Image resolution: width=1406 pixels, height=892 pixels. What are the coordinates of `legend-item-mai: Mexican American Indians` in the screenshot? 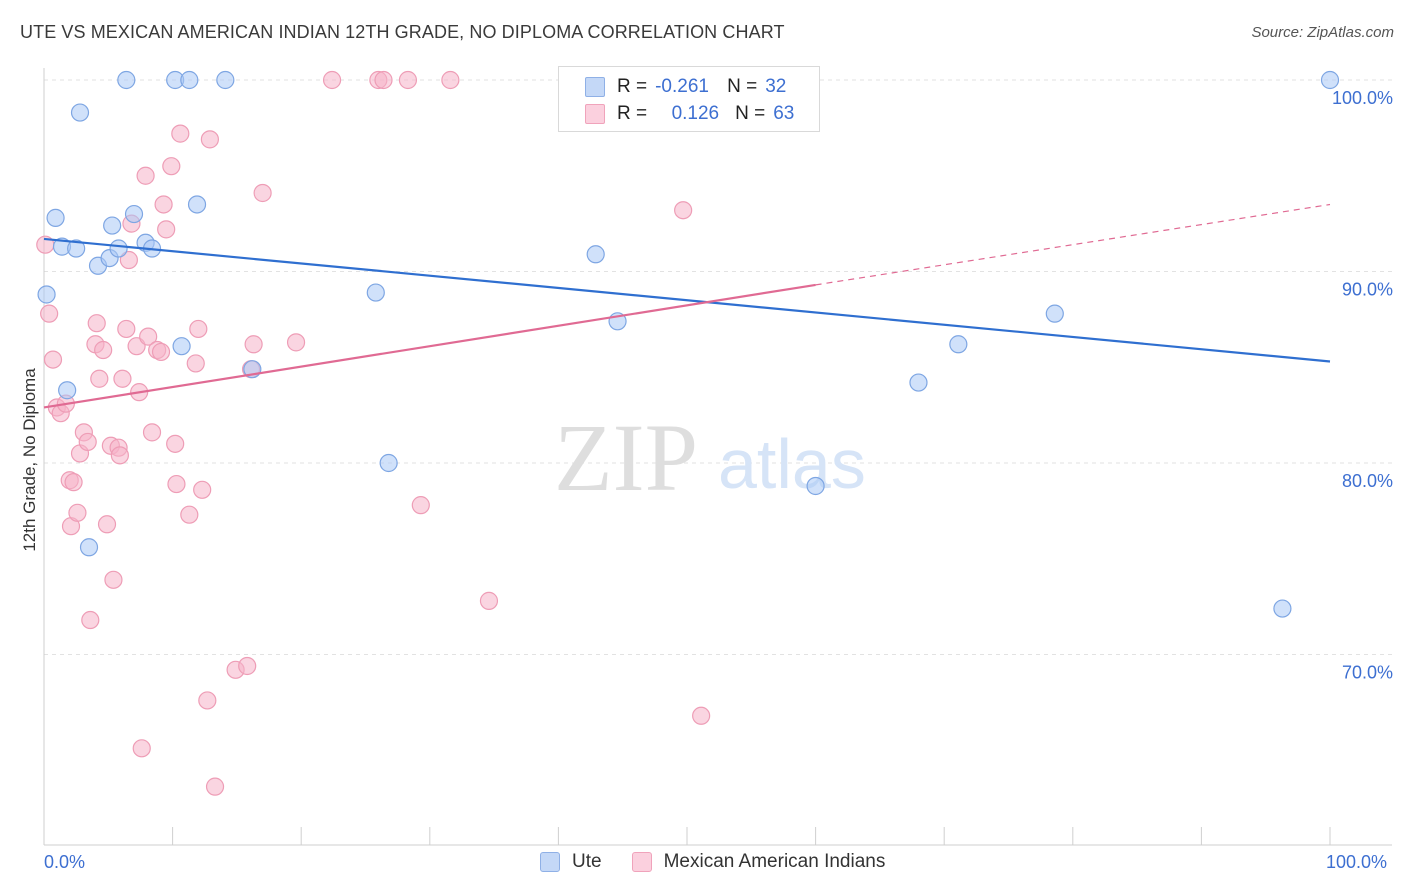 It's located at (758, 862).